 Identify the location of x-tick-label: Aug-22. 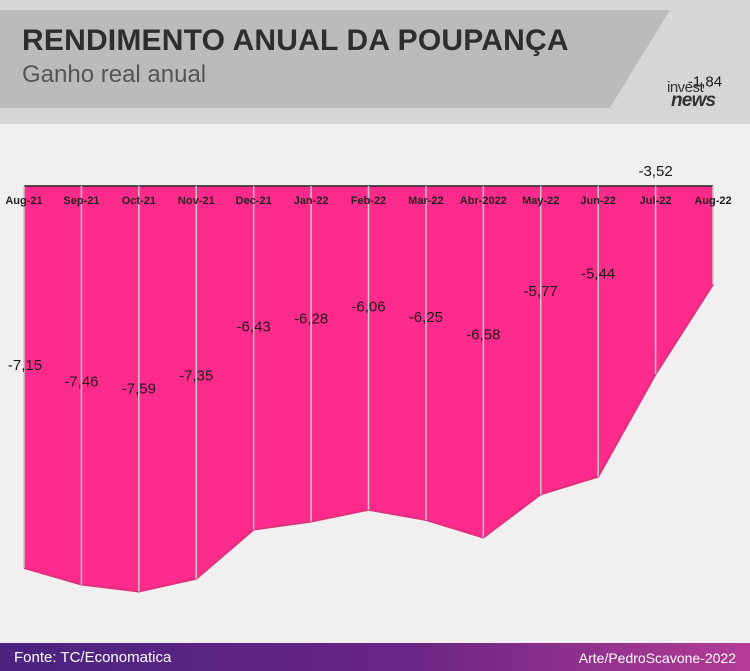
(712, 201).